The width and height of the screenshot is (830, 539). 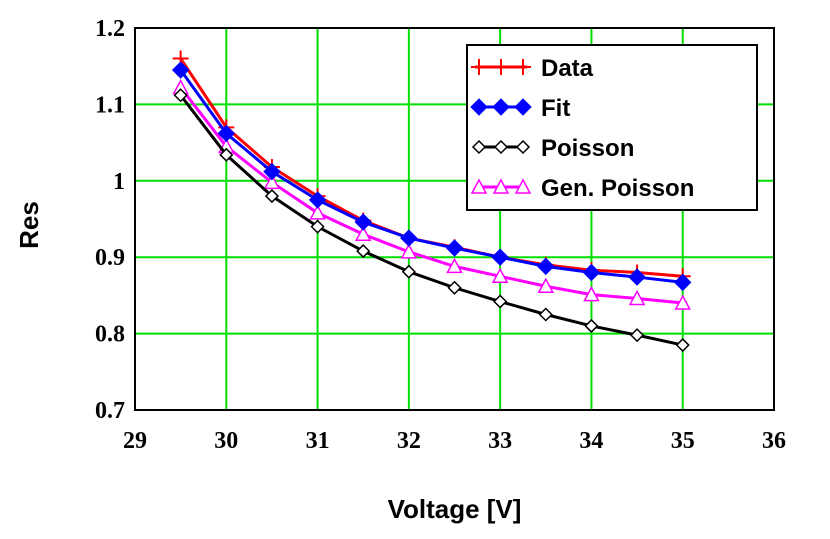 I want to click on y-tick-label: 1.2, so click(x=110, y=29).